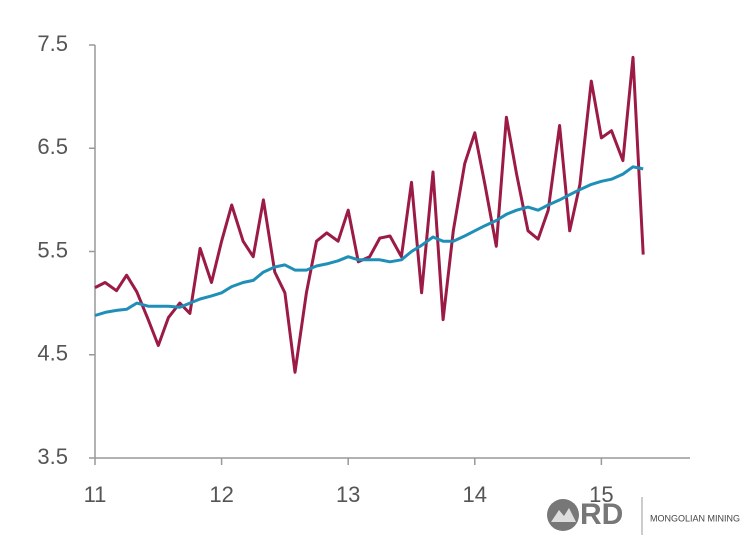 The height and width of the screenshot is (549, 750). What do you see at coordinates (348, 494) in the screenshot?
I see `x-tick-label: 13` at bounding box center [348, 494].